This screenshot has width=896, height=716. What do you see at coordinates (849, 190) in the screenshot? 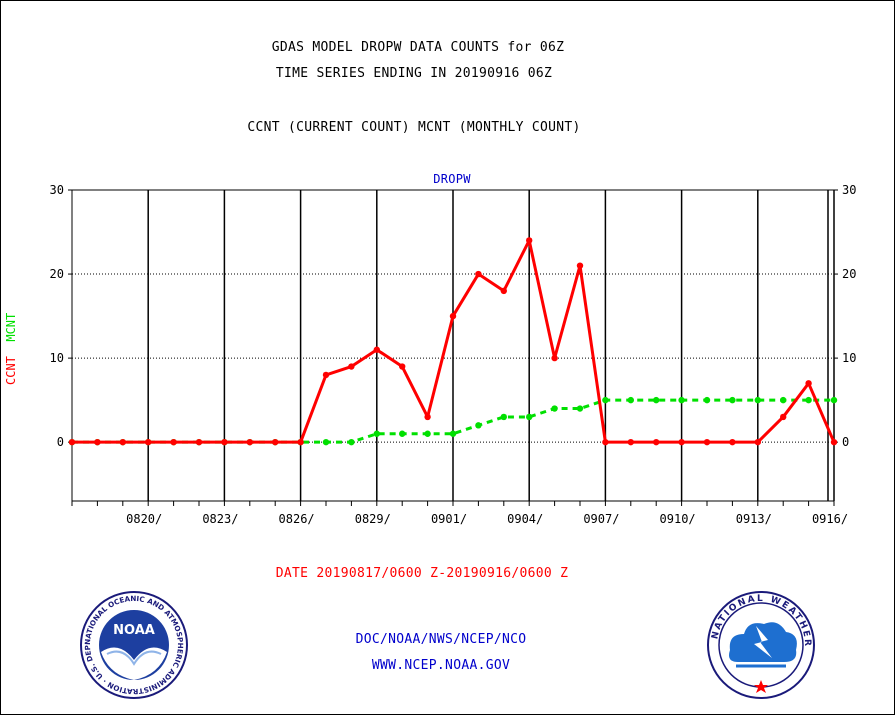
I see `y-tick-label-right: 30` at bounding box center [849, 190].